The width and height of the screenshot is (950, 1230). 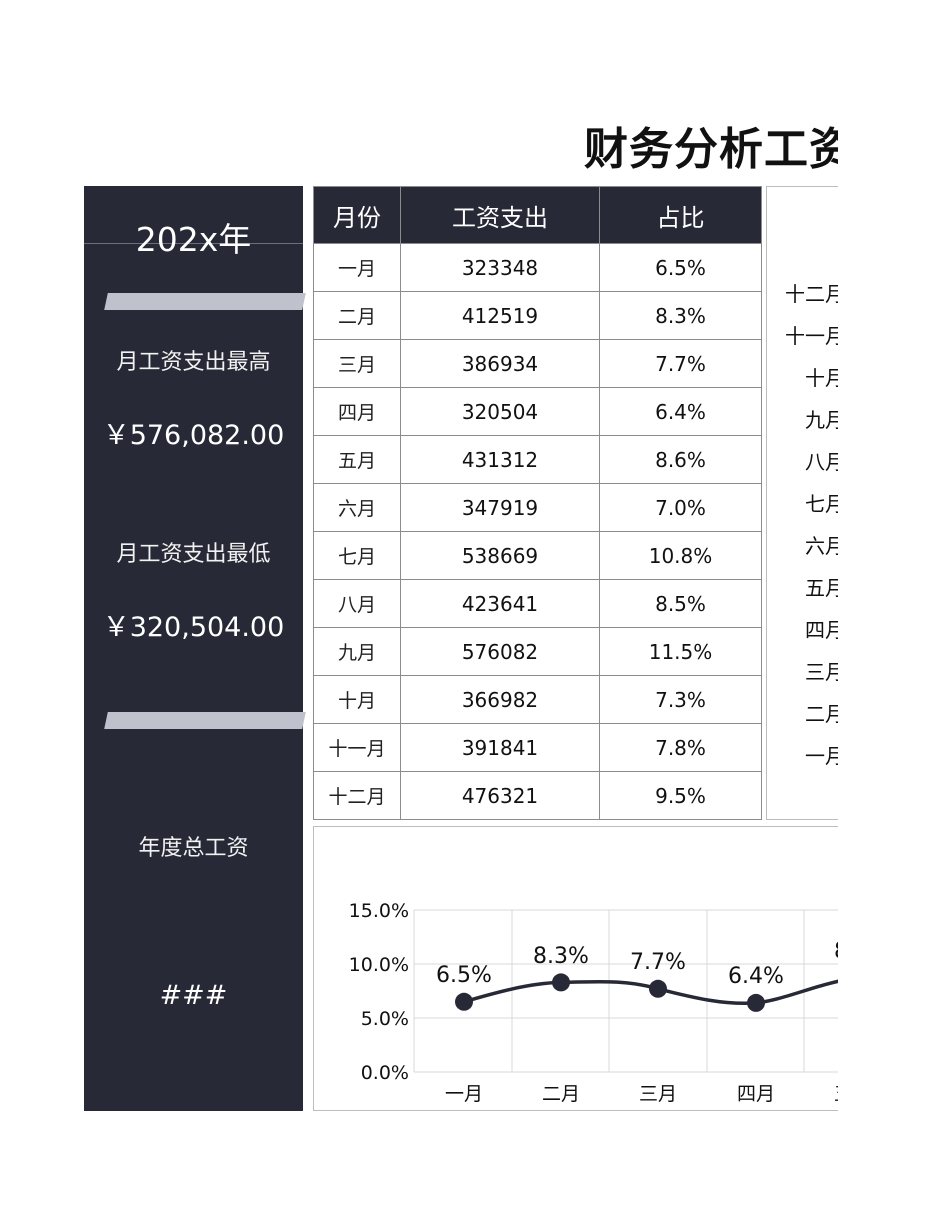 I want to click on cell-amount: 538669, so click(x=500, y=555).